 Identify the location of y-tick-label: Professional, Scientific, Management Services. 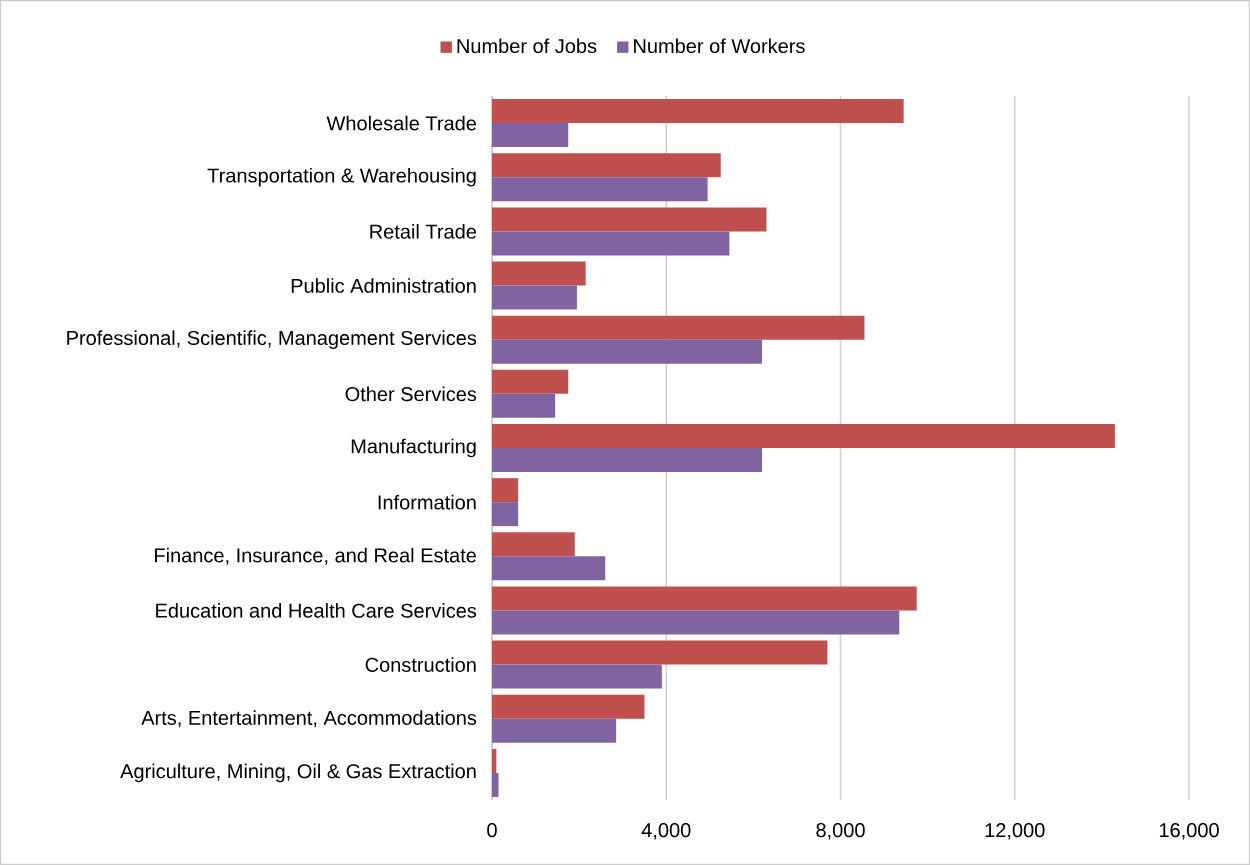
(272, 339).